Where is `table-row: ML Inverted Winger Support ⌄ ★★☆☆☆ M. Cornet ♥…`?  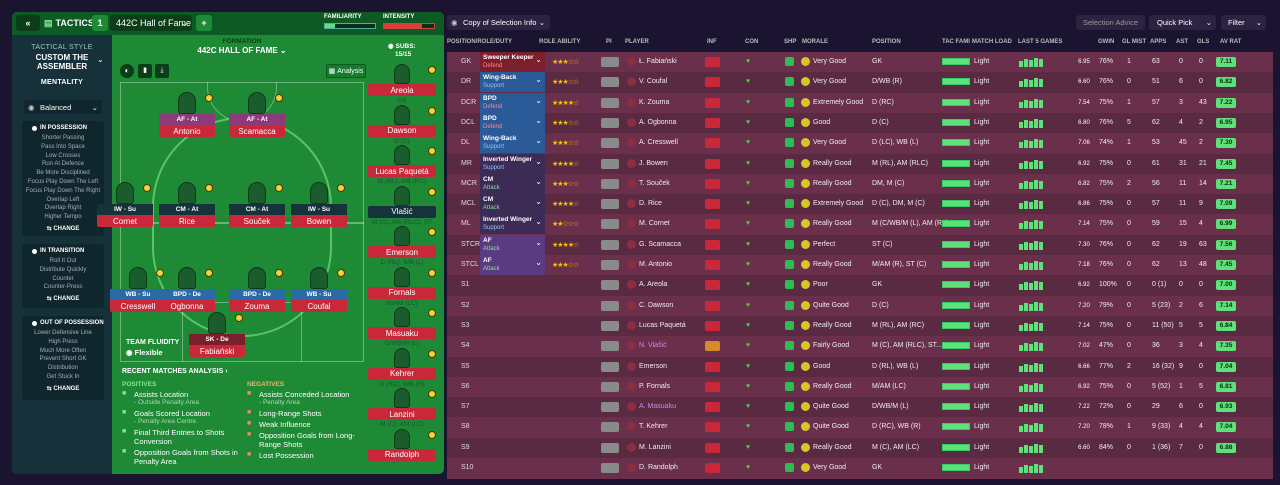 table-row: ML Inverted Winger Support ⌄ ★★☆☆☆ M. Cornet ♥… is located at coordinates (860, 224).